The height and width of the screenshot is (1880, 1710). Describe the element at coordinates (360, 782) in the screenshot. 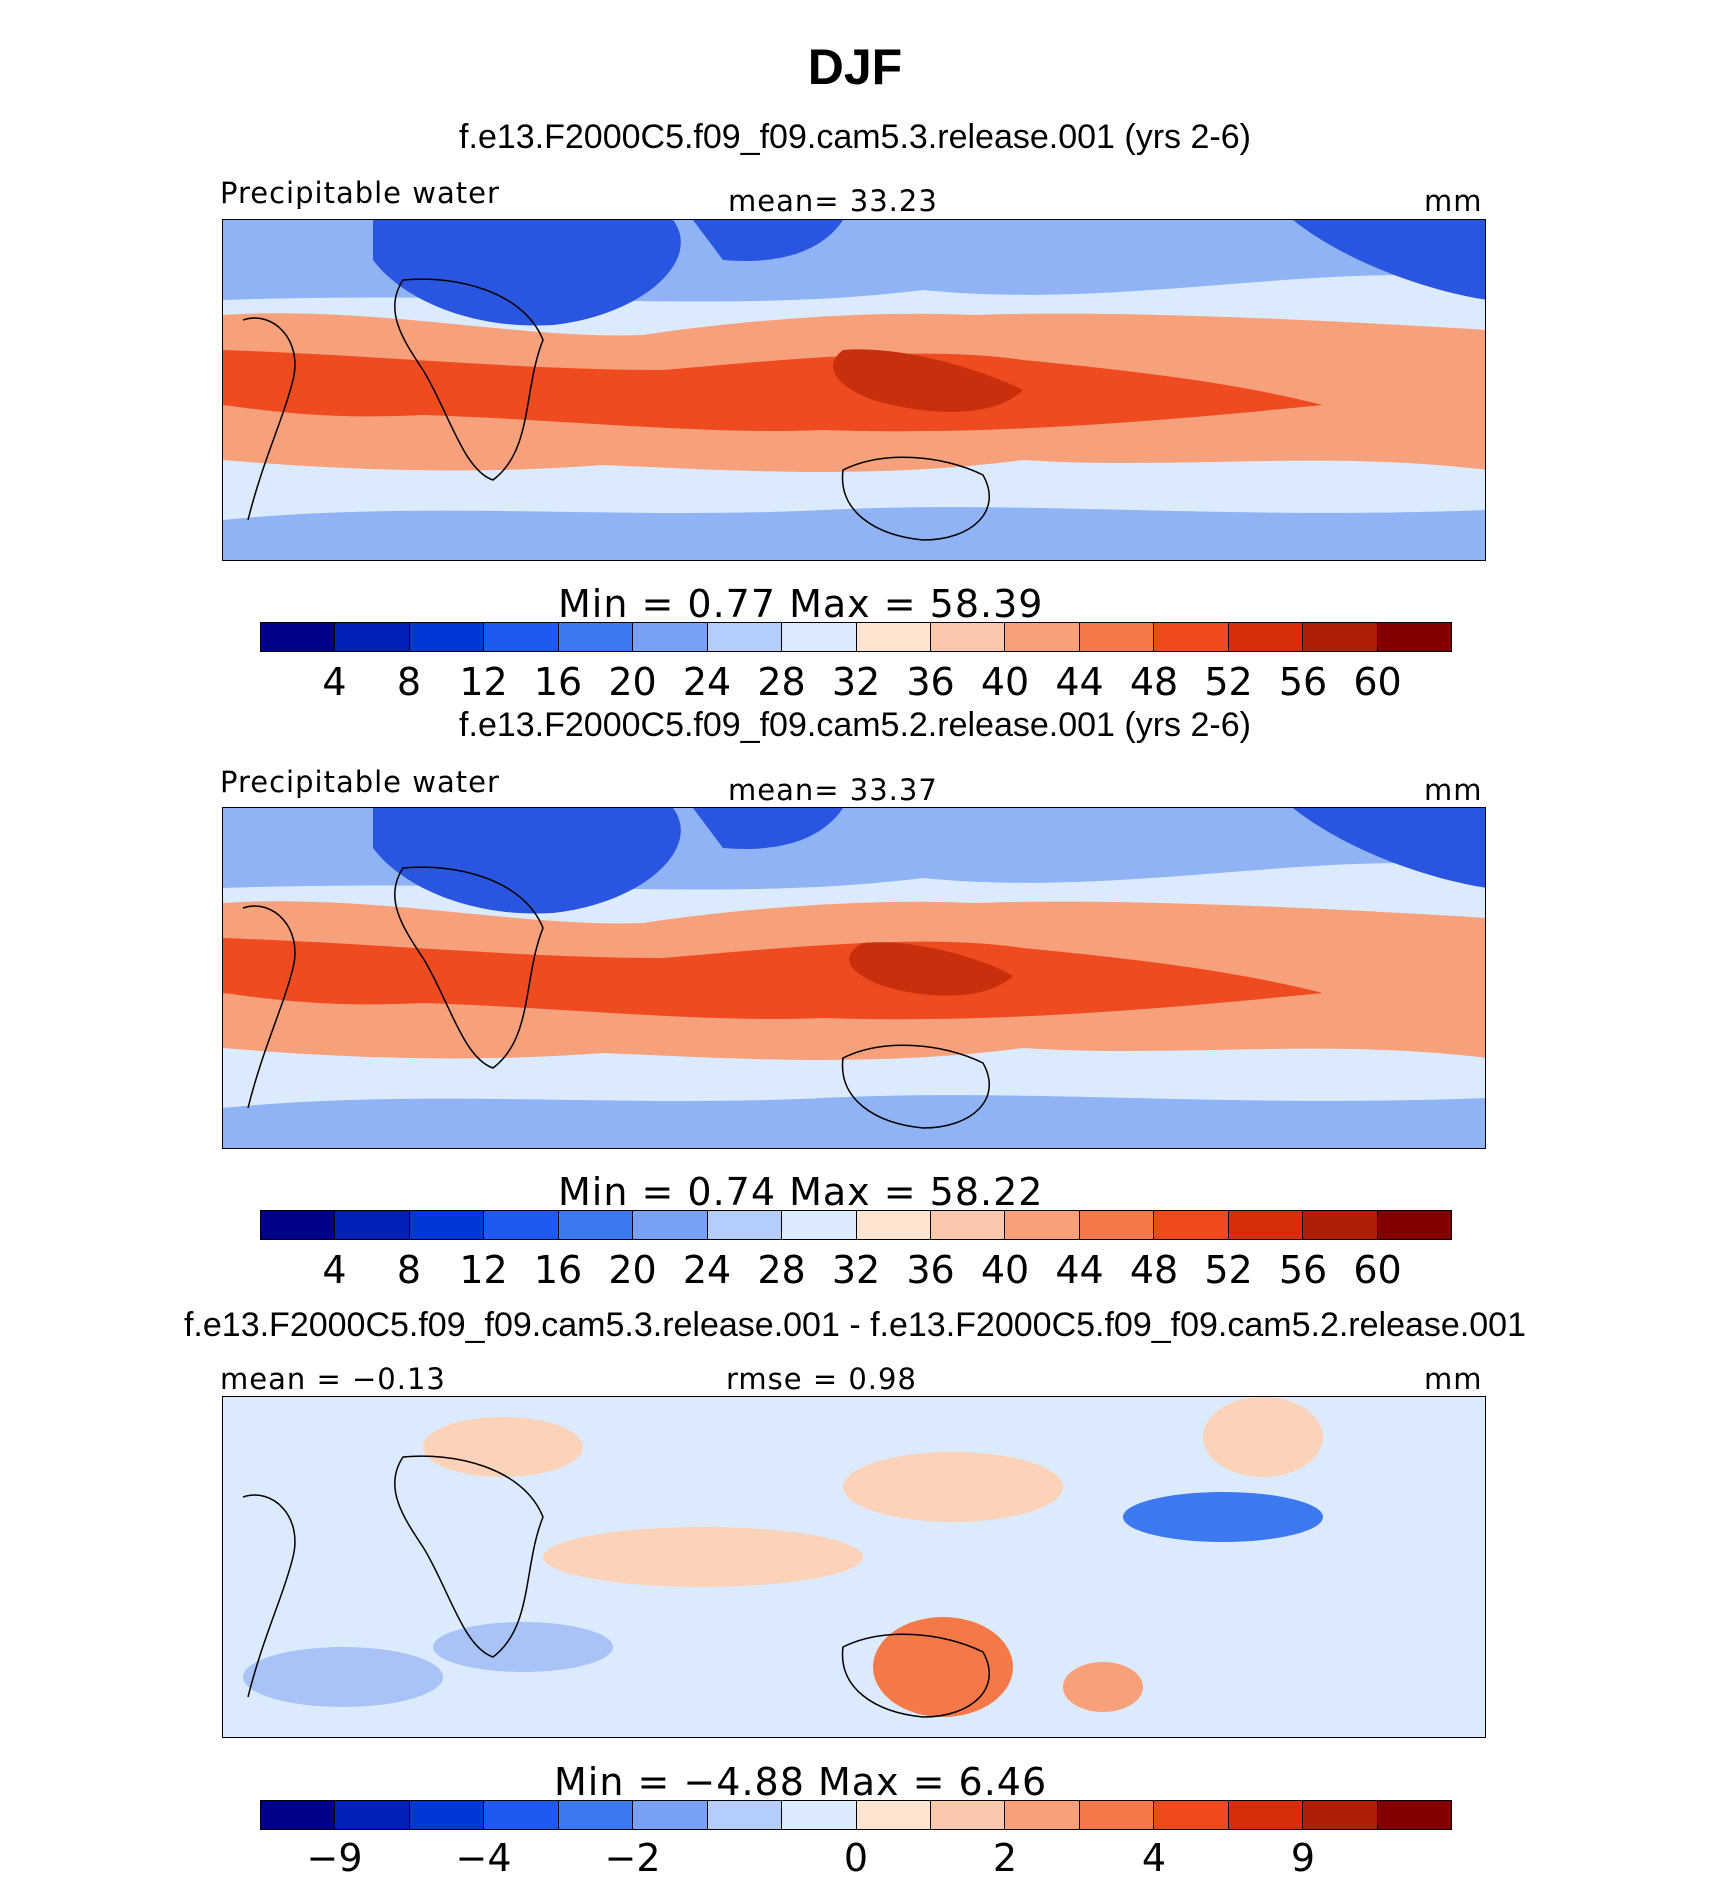

I see `panel-2-variable-label: Precipitable water` at that location.